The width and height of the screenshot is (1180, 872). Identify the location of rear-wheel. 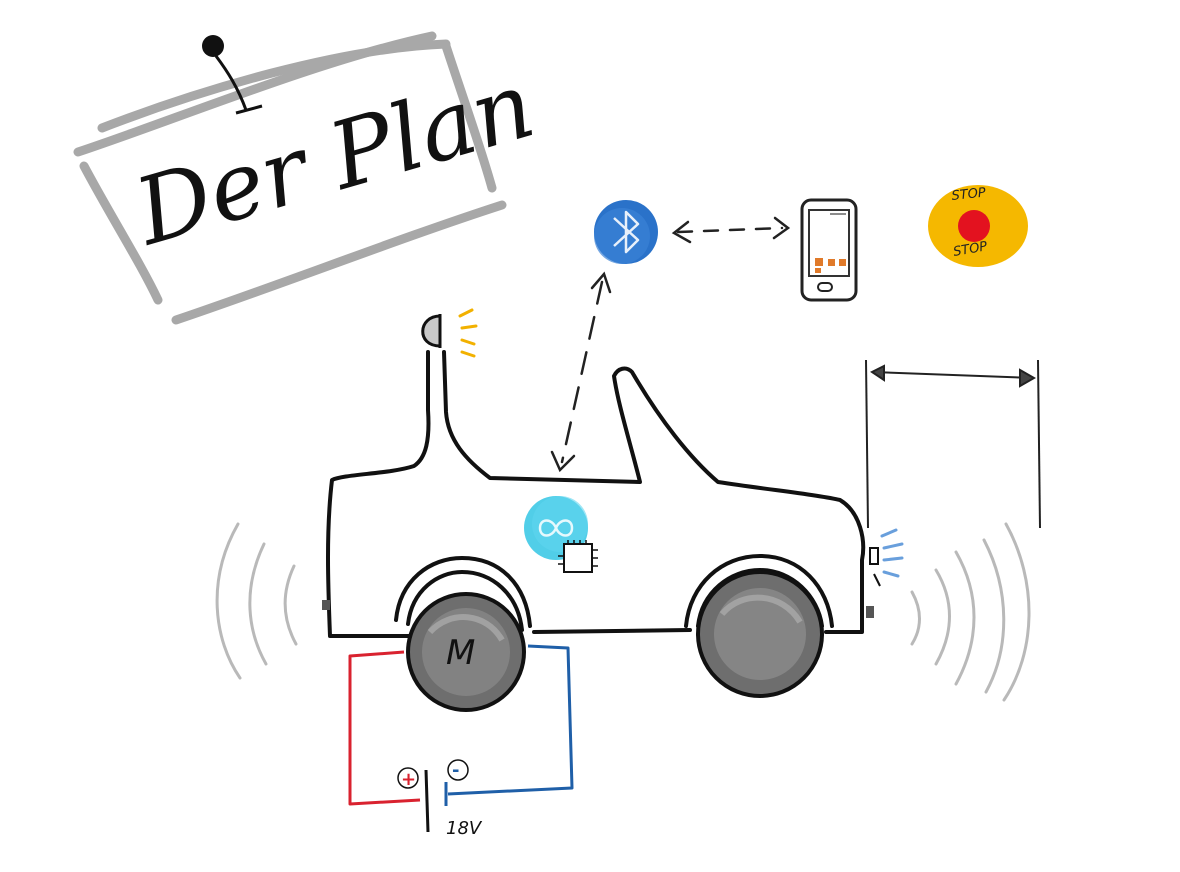
(760, 634).